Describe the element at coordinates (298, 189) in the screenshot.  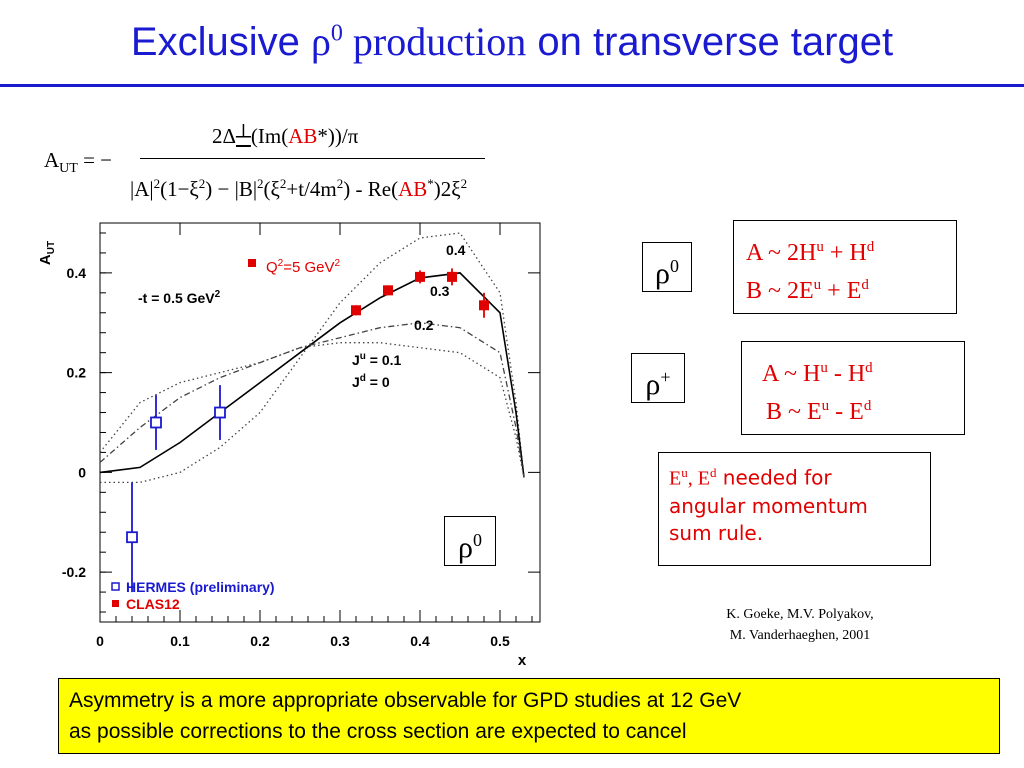
I see `formula-denominator: |A|2(1−ξ2) − |B|2(ξ2+t/4m2) - Re(AB*)2ξ2` at that location.